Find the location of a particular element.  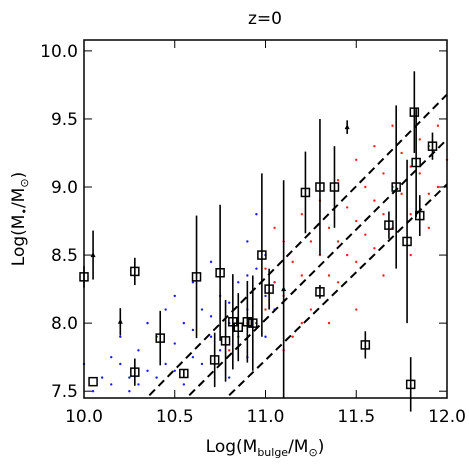

x-axis-label: Log(Mbulge/M⊙) is located at coordinates (265, 448).